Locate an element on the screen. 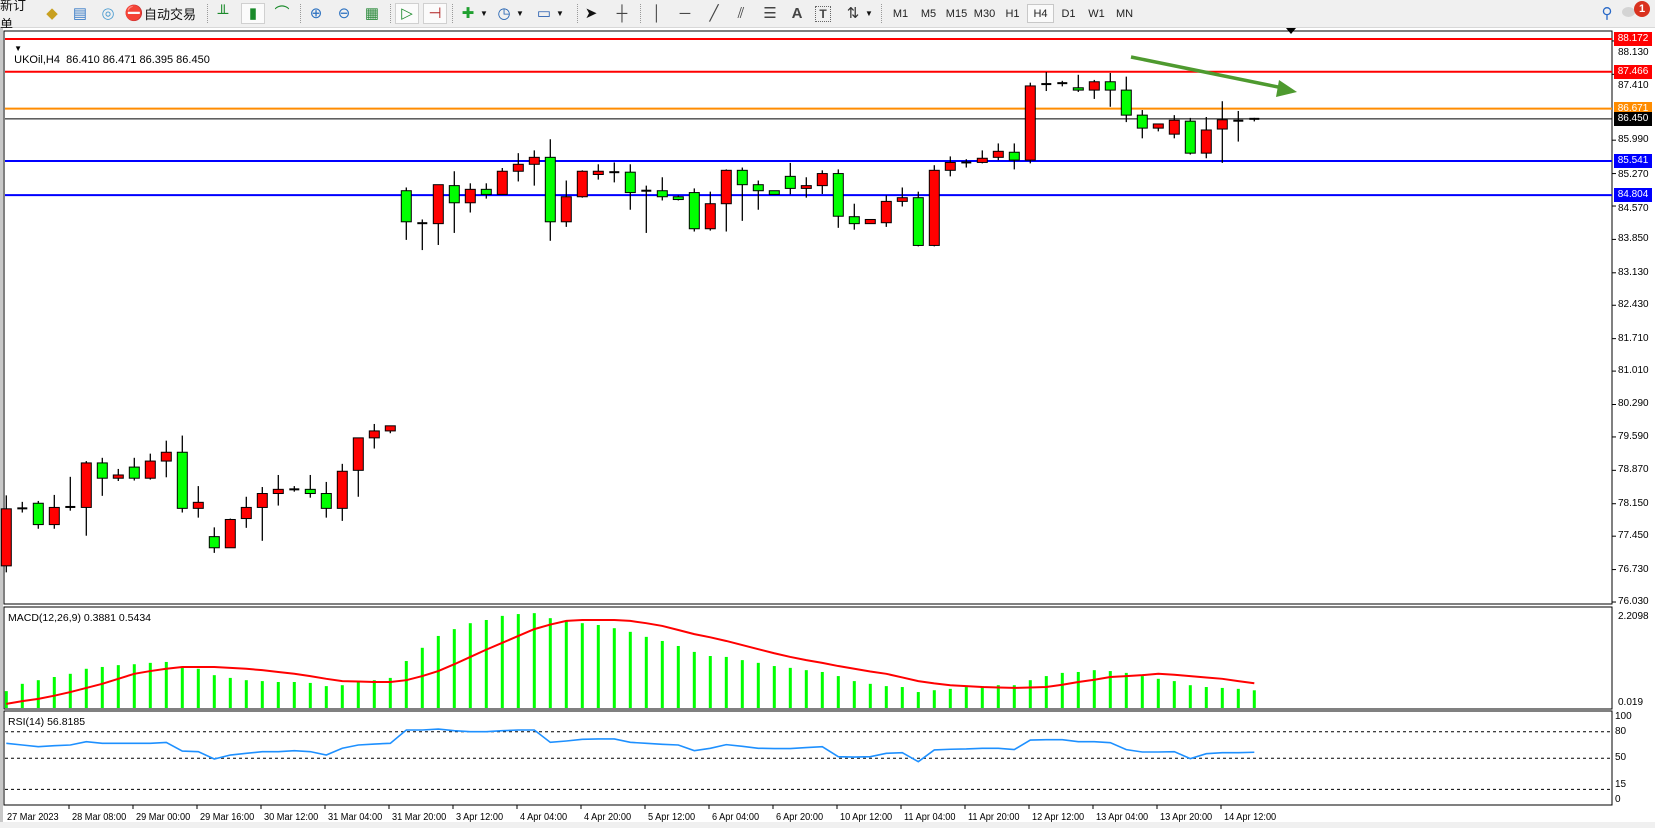 The height and width of the screenshot is (828, 1655). price-label-86.450: 86.450 is located at coordinates (1633, 118).